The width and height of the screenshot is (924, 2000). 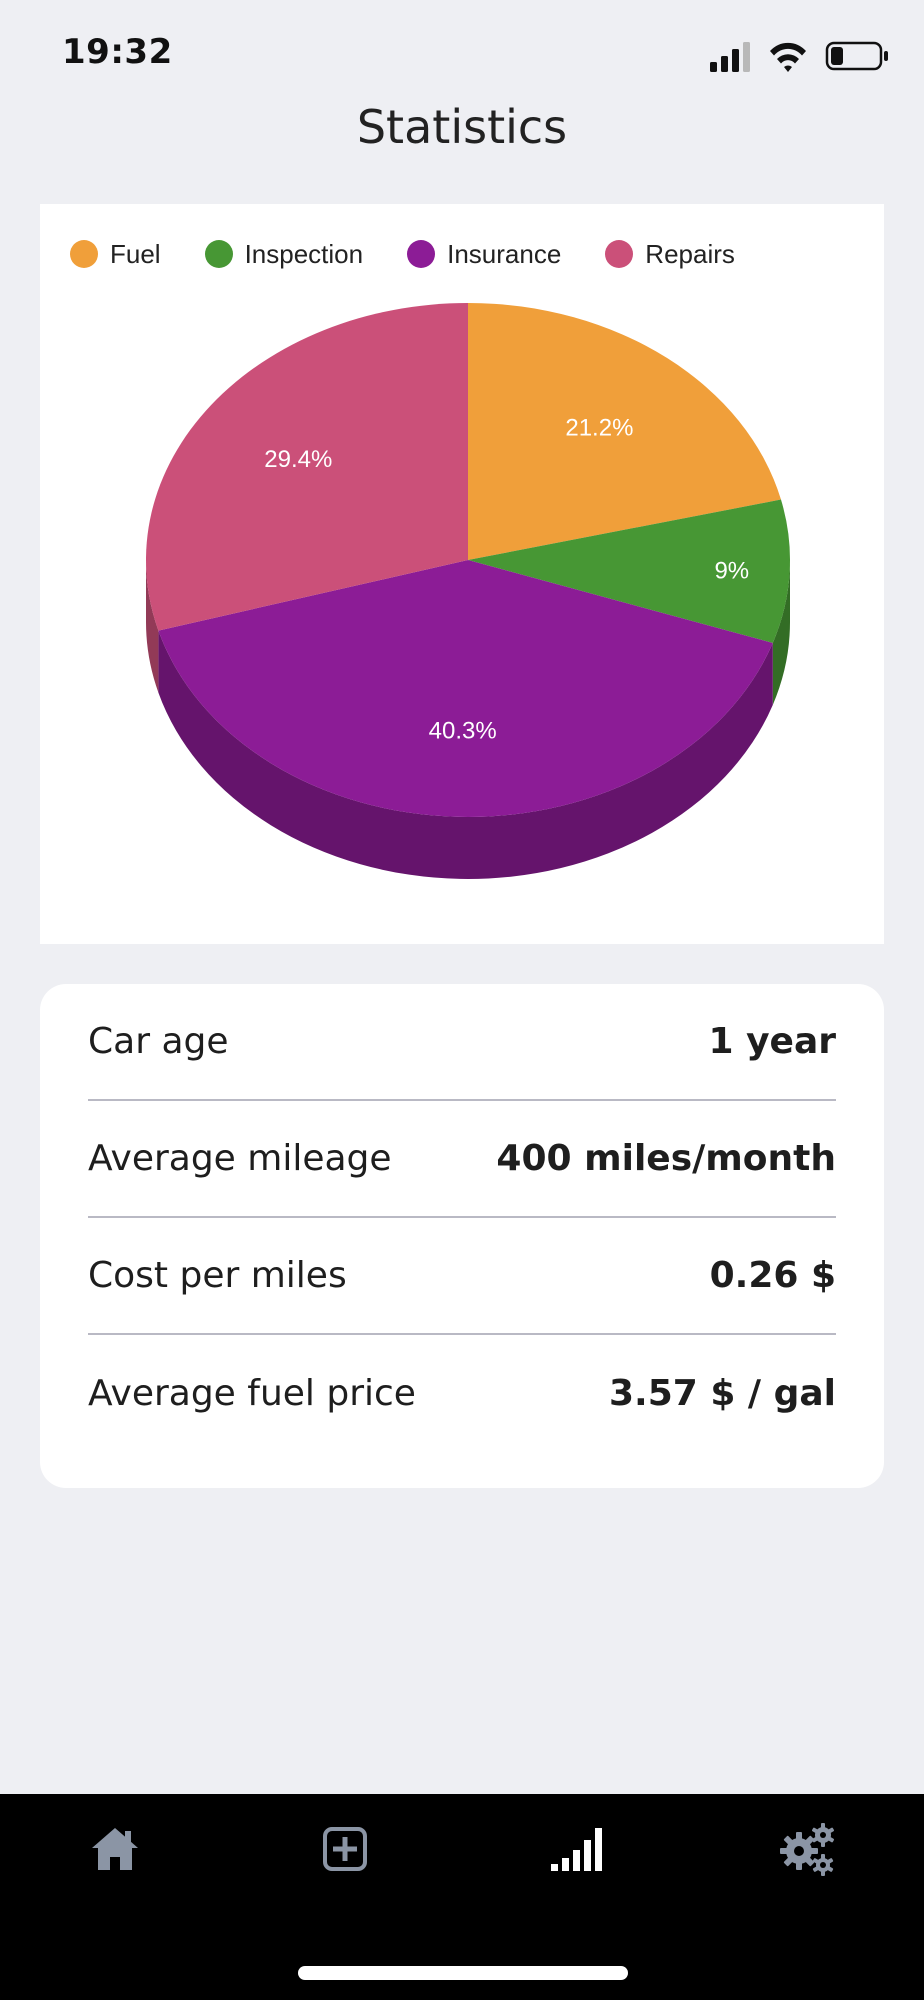 I want to click on status-icons, so click(x=799, y=56).